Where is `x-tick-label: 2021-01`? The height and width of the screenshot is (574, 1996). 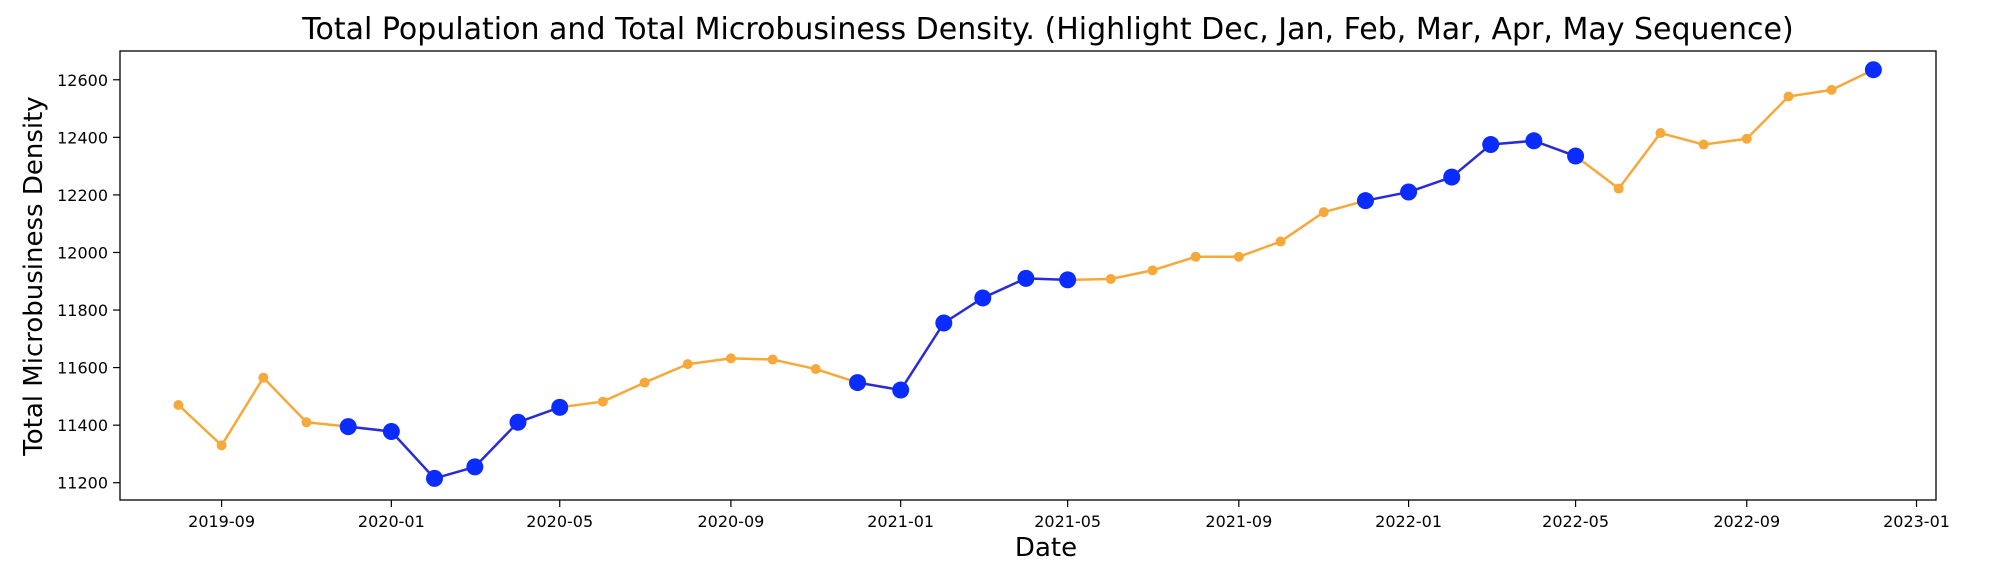 x-tick-label: 2021-01 is located at coordinates (900, 521).